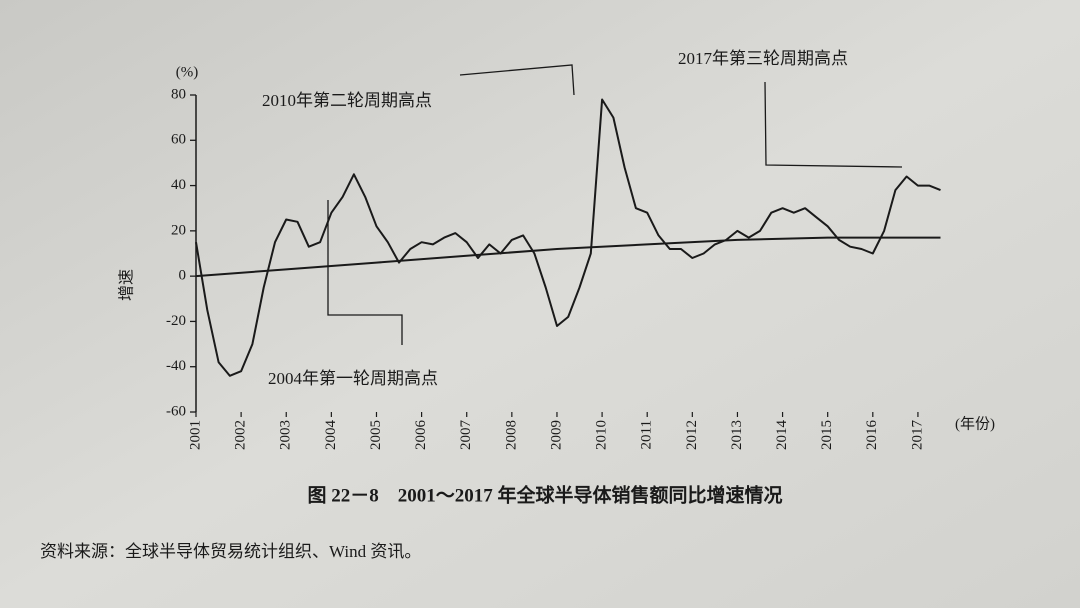 The width and height of the screenshot is (1080, 608). I want to click on y-tick-label: -20, so click(176, 321).